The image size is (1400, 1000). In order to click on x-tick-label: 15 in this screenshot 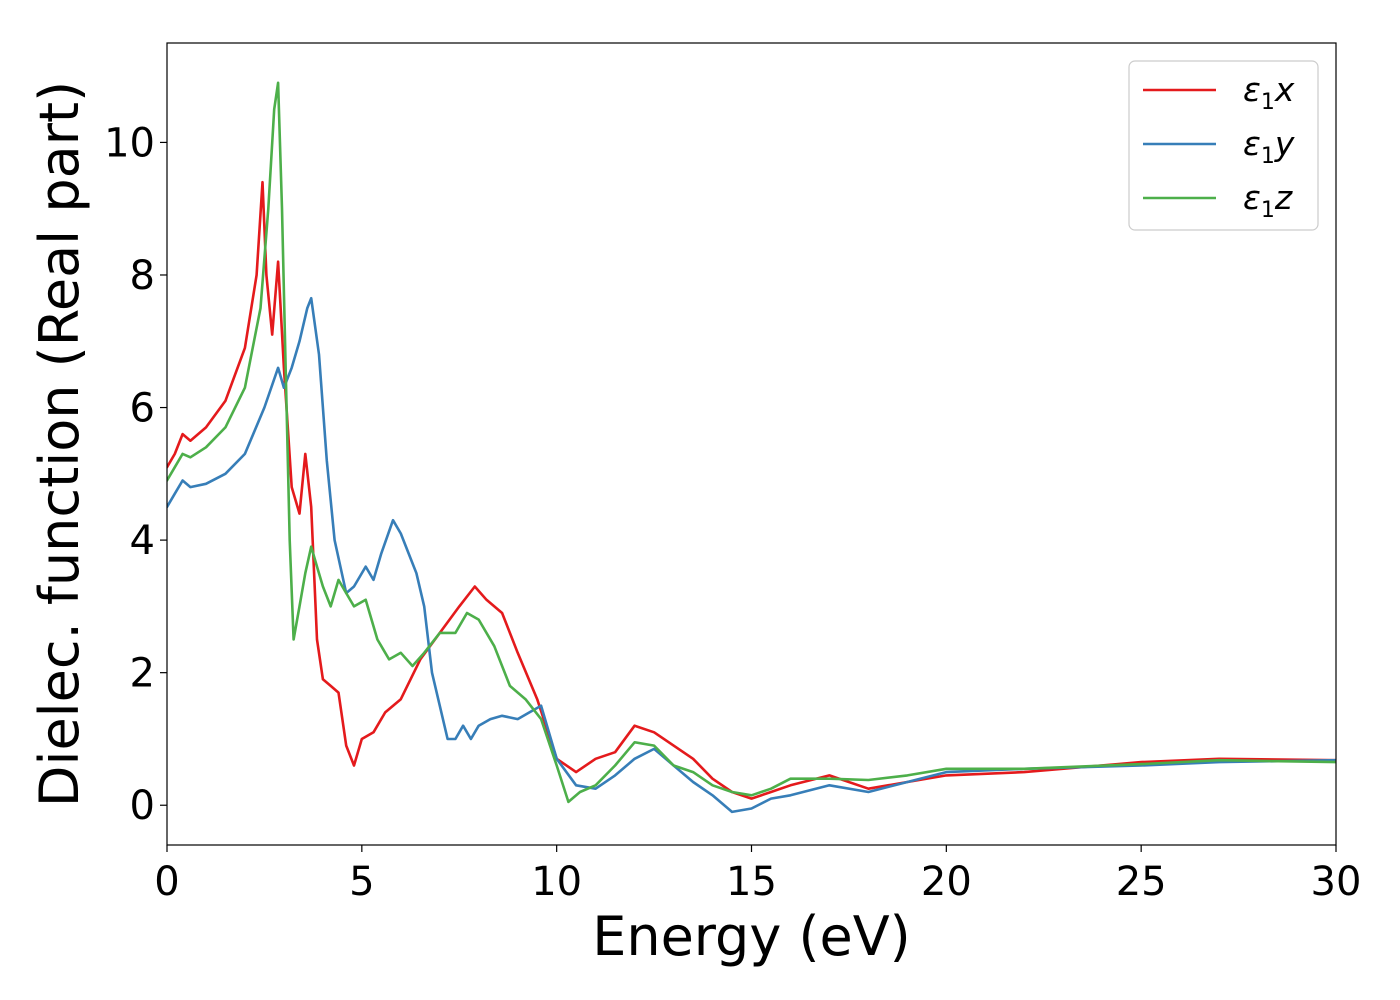, I will do `click(751, 882)`.